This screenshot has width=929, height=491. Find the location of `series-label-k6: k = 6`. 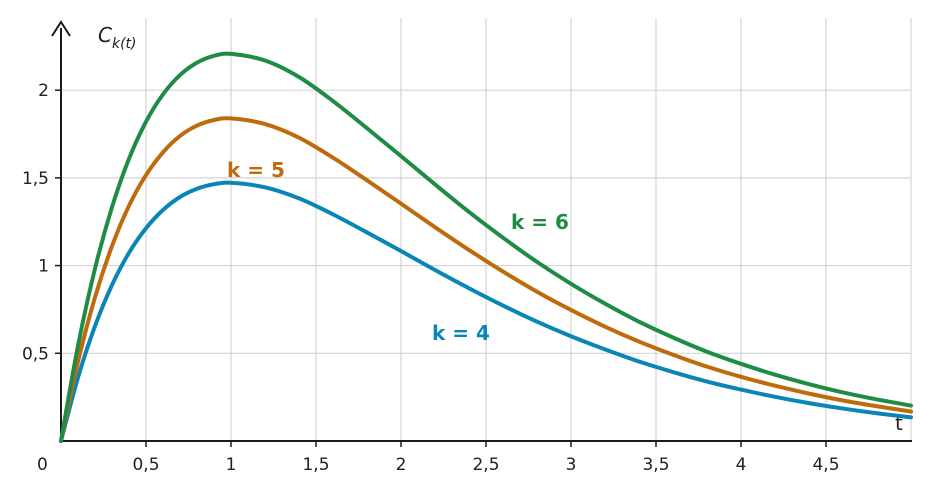

series-label-k6: k = 6 is located at coordinates (540, 222).